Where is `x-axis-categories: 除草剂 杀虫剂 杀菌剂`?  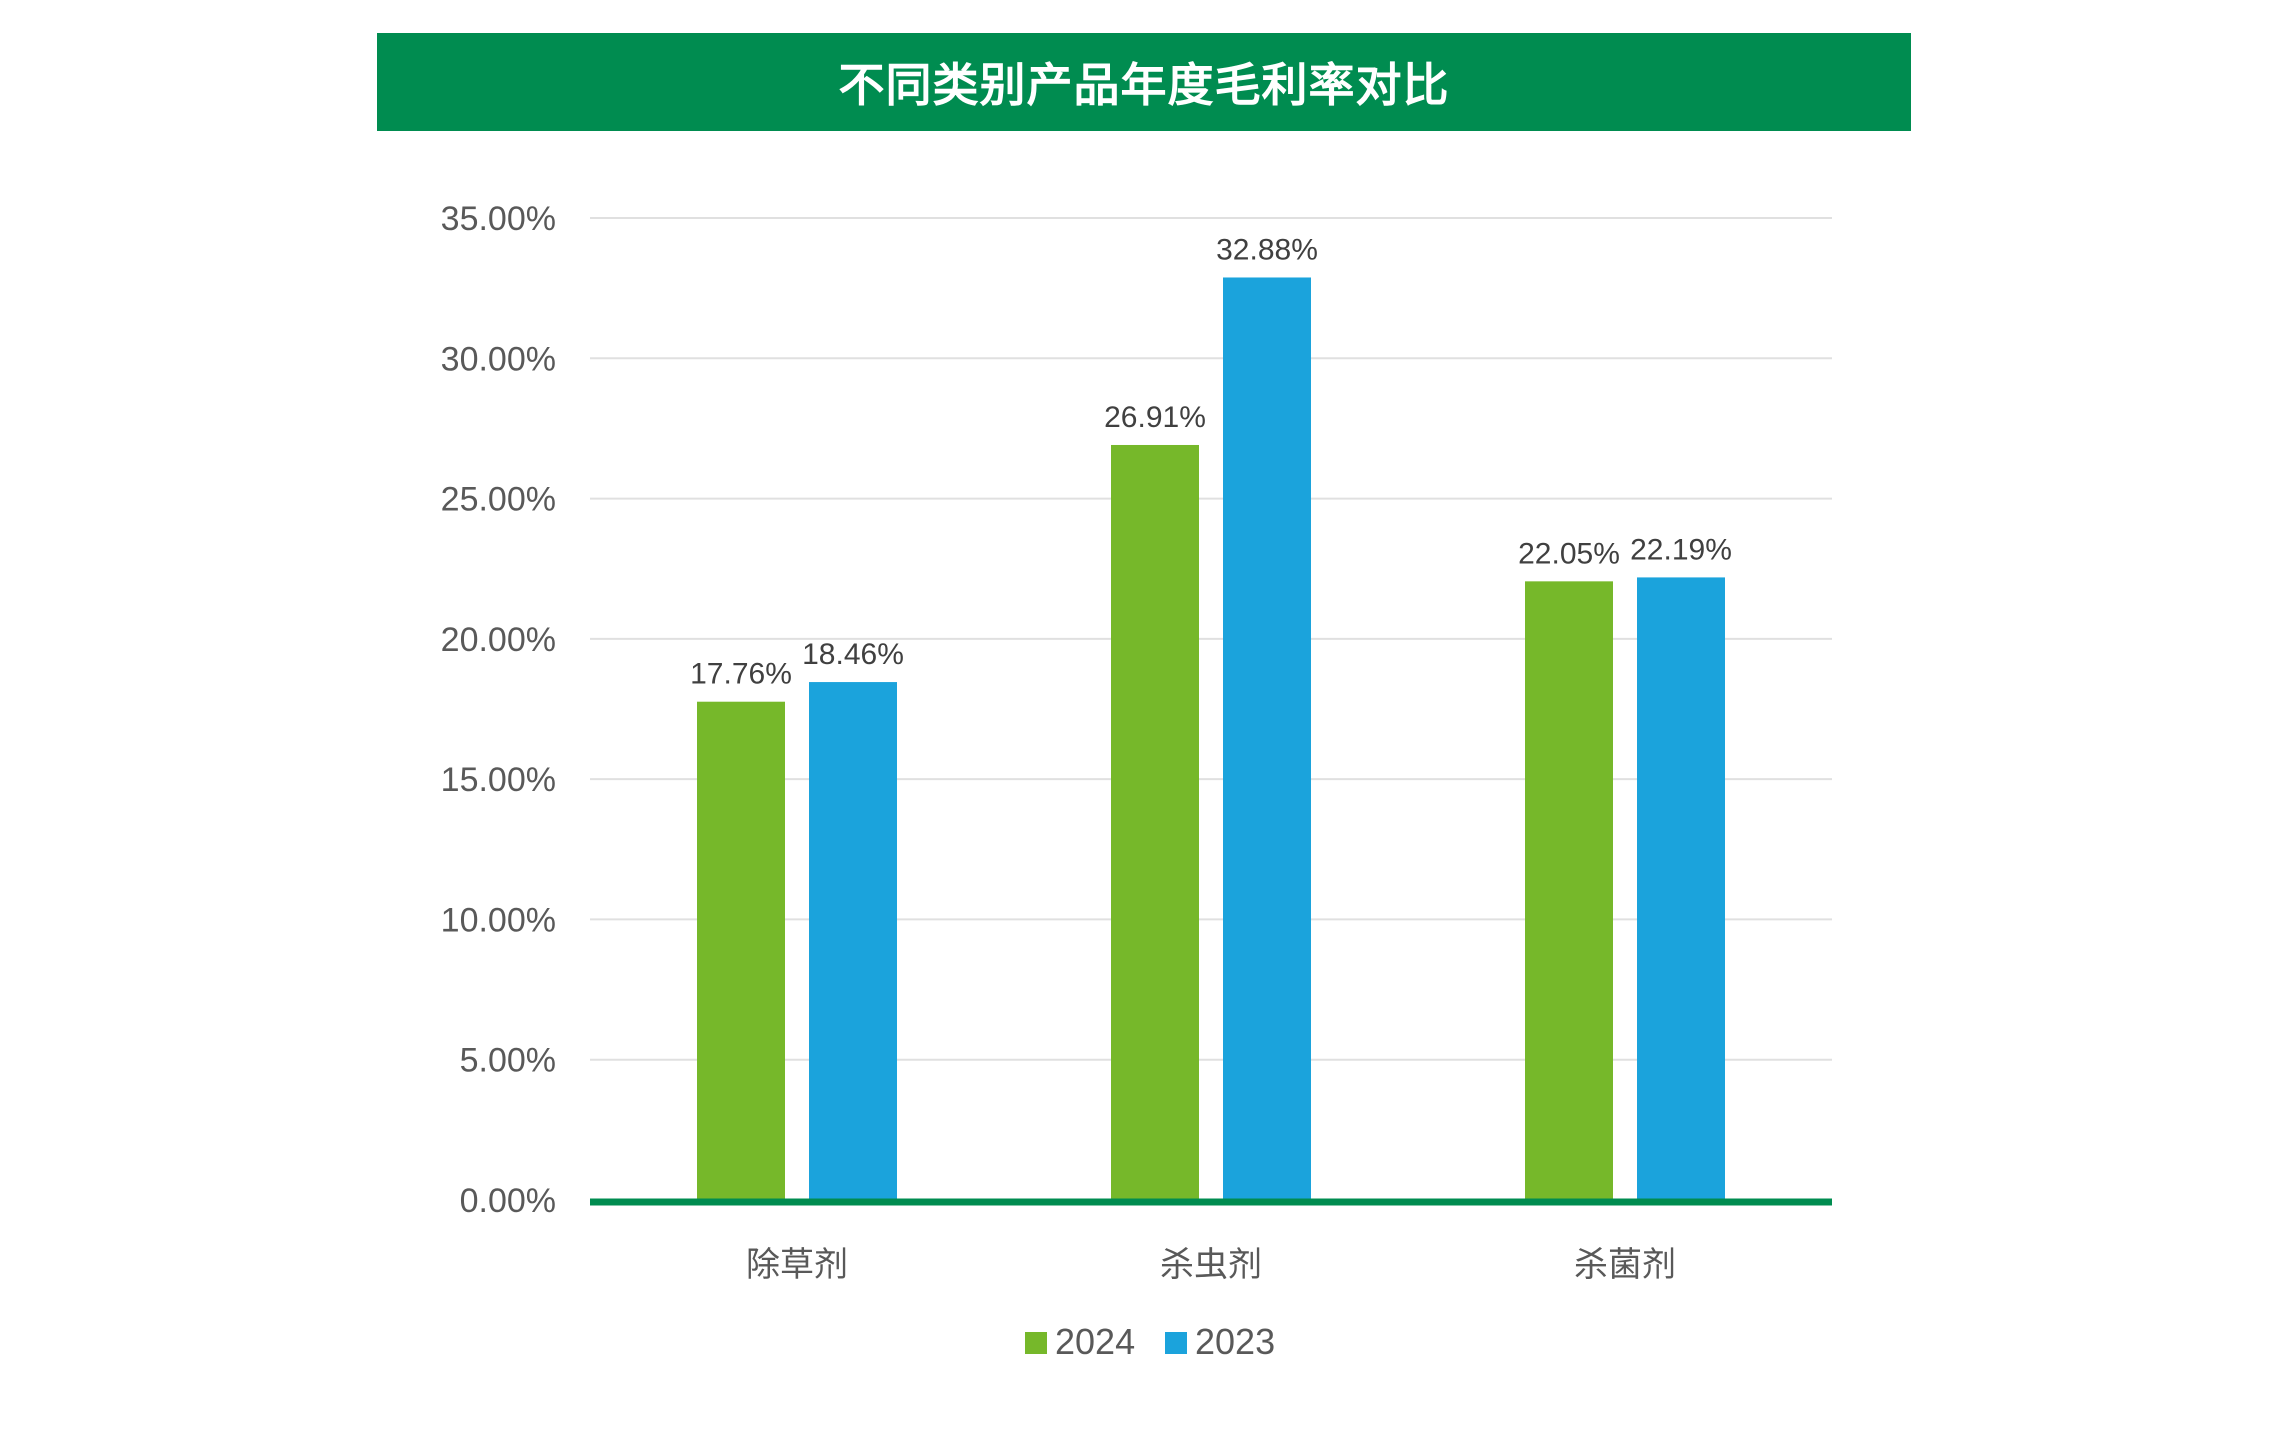
x-axis-categories: 除草剂 杀虫剂 杀菌剂 is located at coordinates (1211, 1265).